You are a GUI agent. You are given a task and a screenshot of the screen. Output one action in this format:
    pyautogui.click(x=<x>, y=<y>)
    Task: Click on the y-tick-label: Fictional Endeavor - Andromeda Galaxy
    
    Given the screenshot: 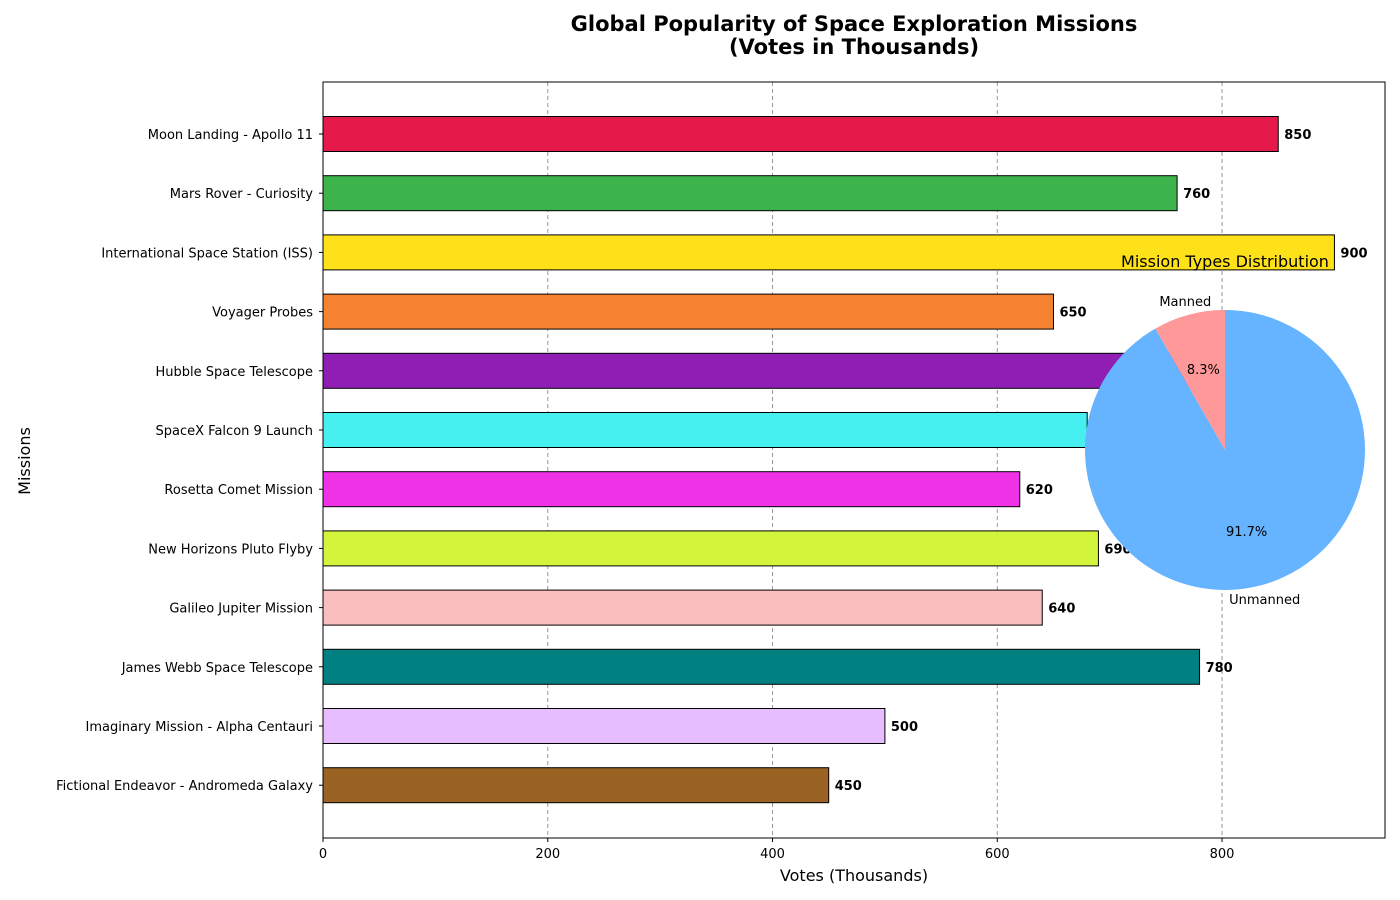 What is the action you would take?
    pyautogui.click(x=184, y=786)
    